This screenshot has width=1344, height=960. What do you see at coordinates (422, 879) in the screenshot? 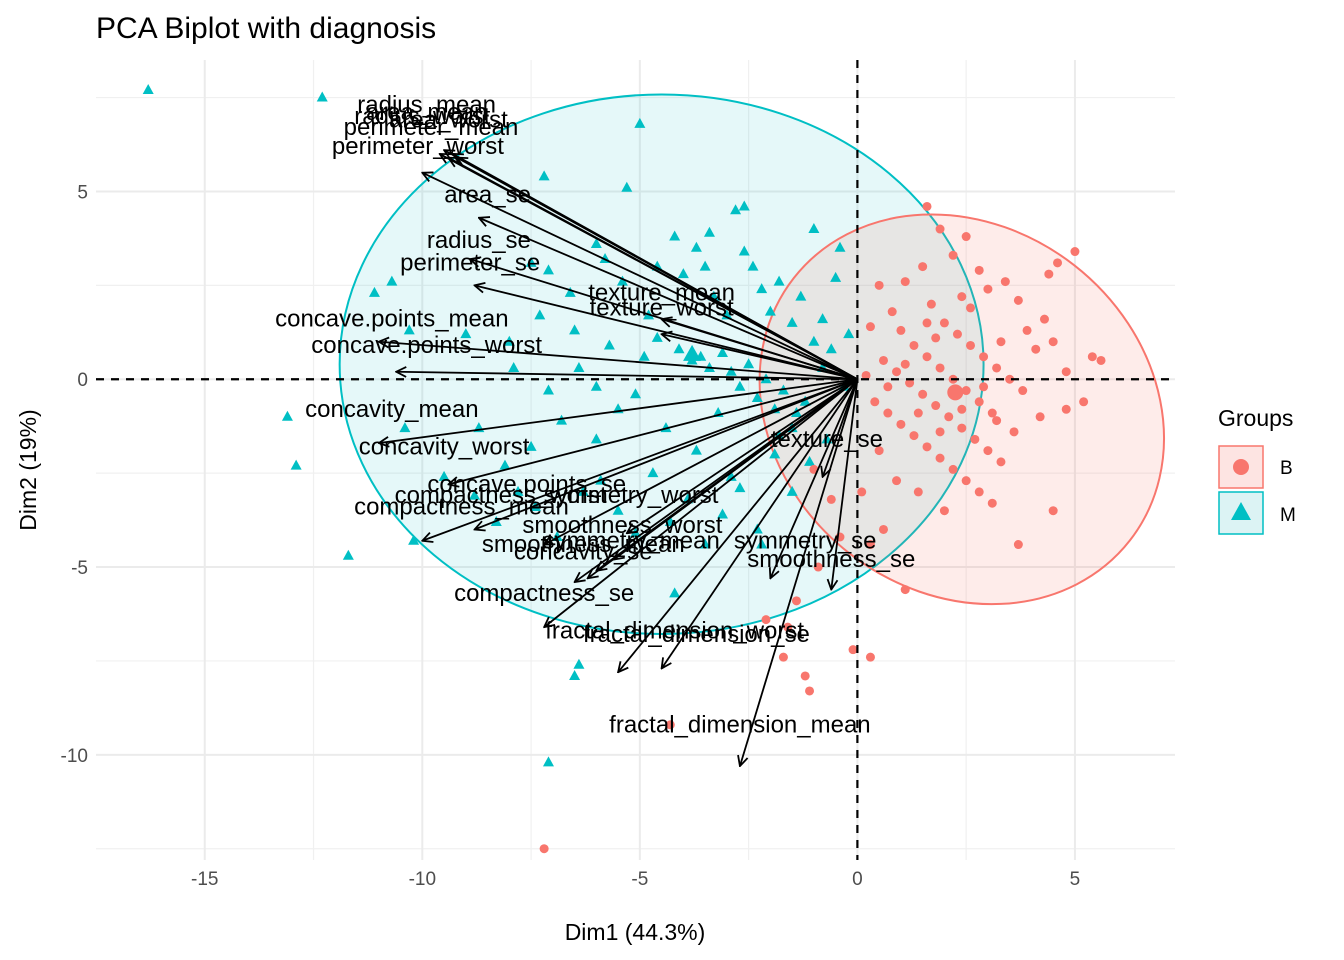
I see `x-tick-label: -10` at bounding box center [422, 879].